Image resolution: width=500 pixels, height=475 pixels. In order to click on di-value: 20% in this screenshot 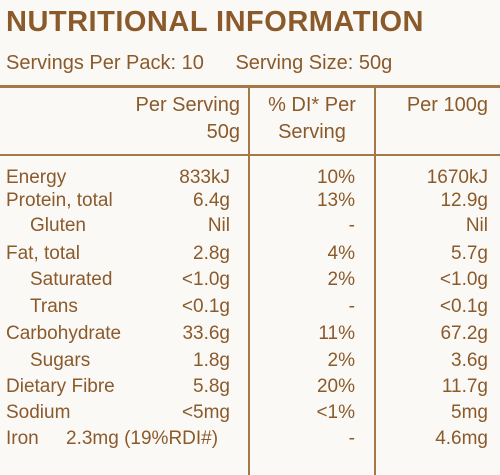, I will do `click(335, 386)`.